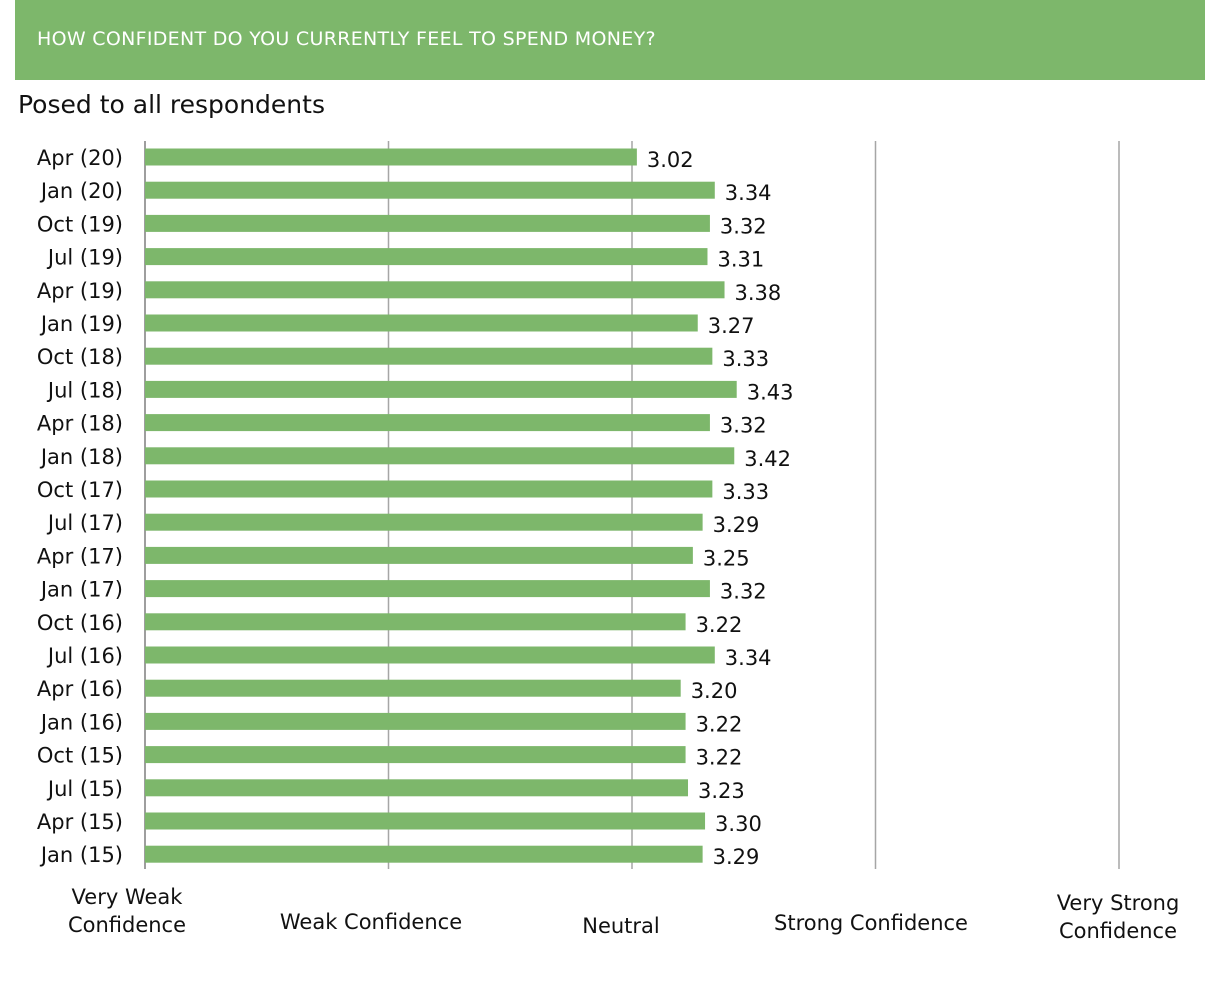  I want to click on category-label: Oct (16), so click(80, 623).